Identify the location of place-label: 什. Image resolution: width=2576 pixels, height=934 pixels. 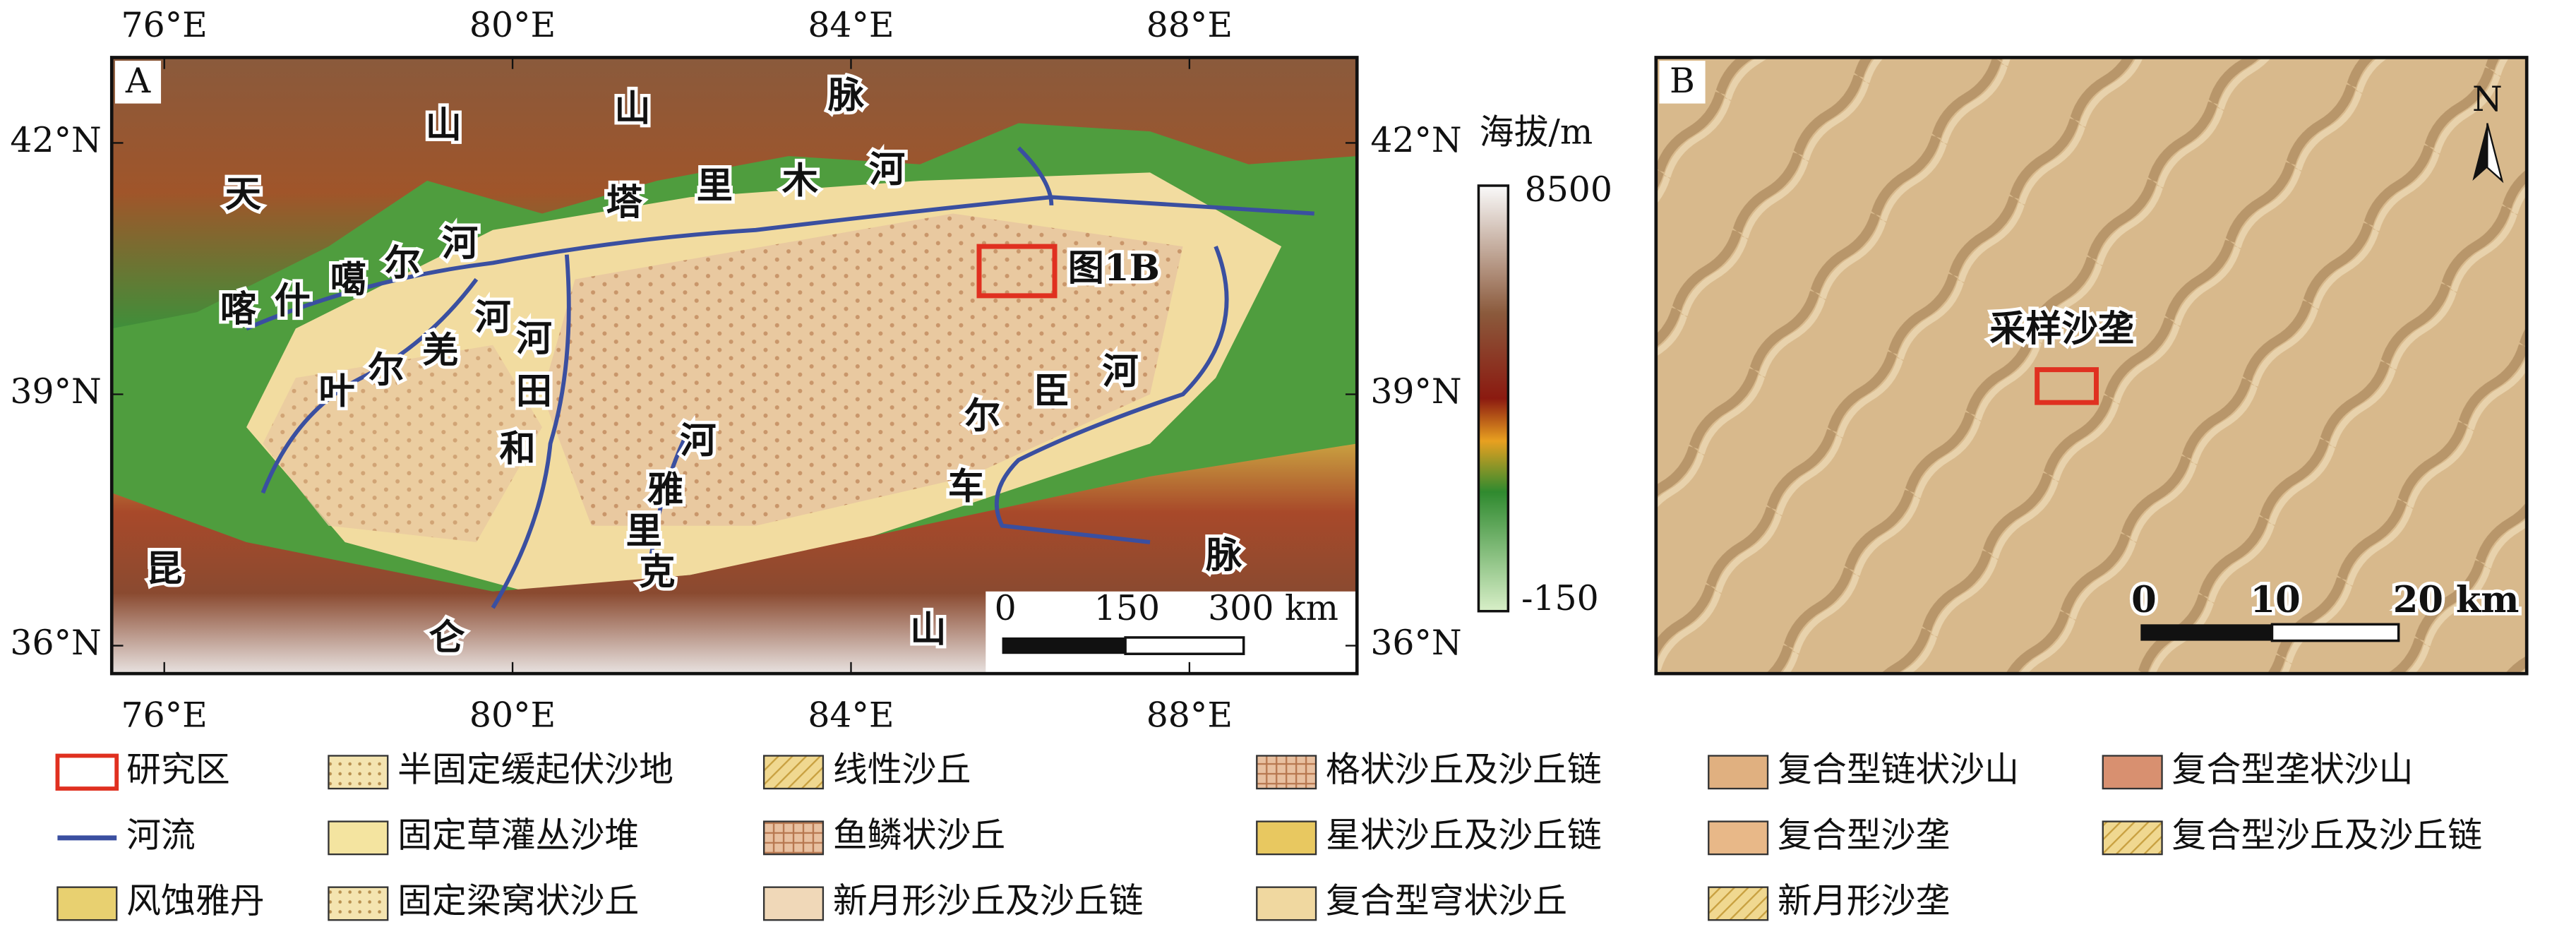
(293, 301).